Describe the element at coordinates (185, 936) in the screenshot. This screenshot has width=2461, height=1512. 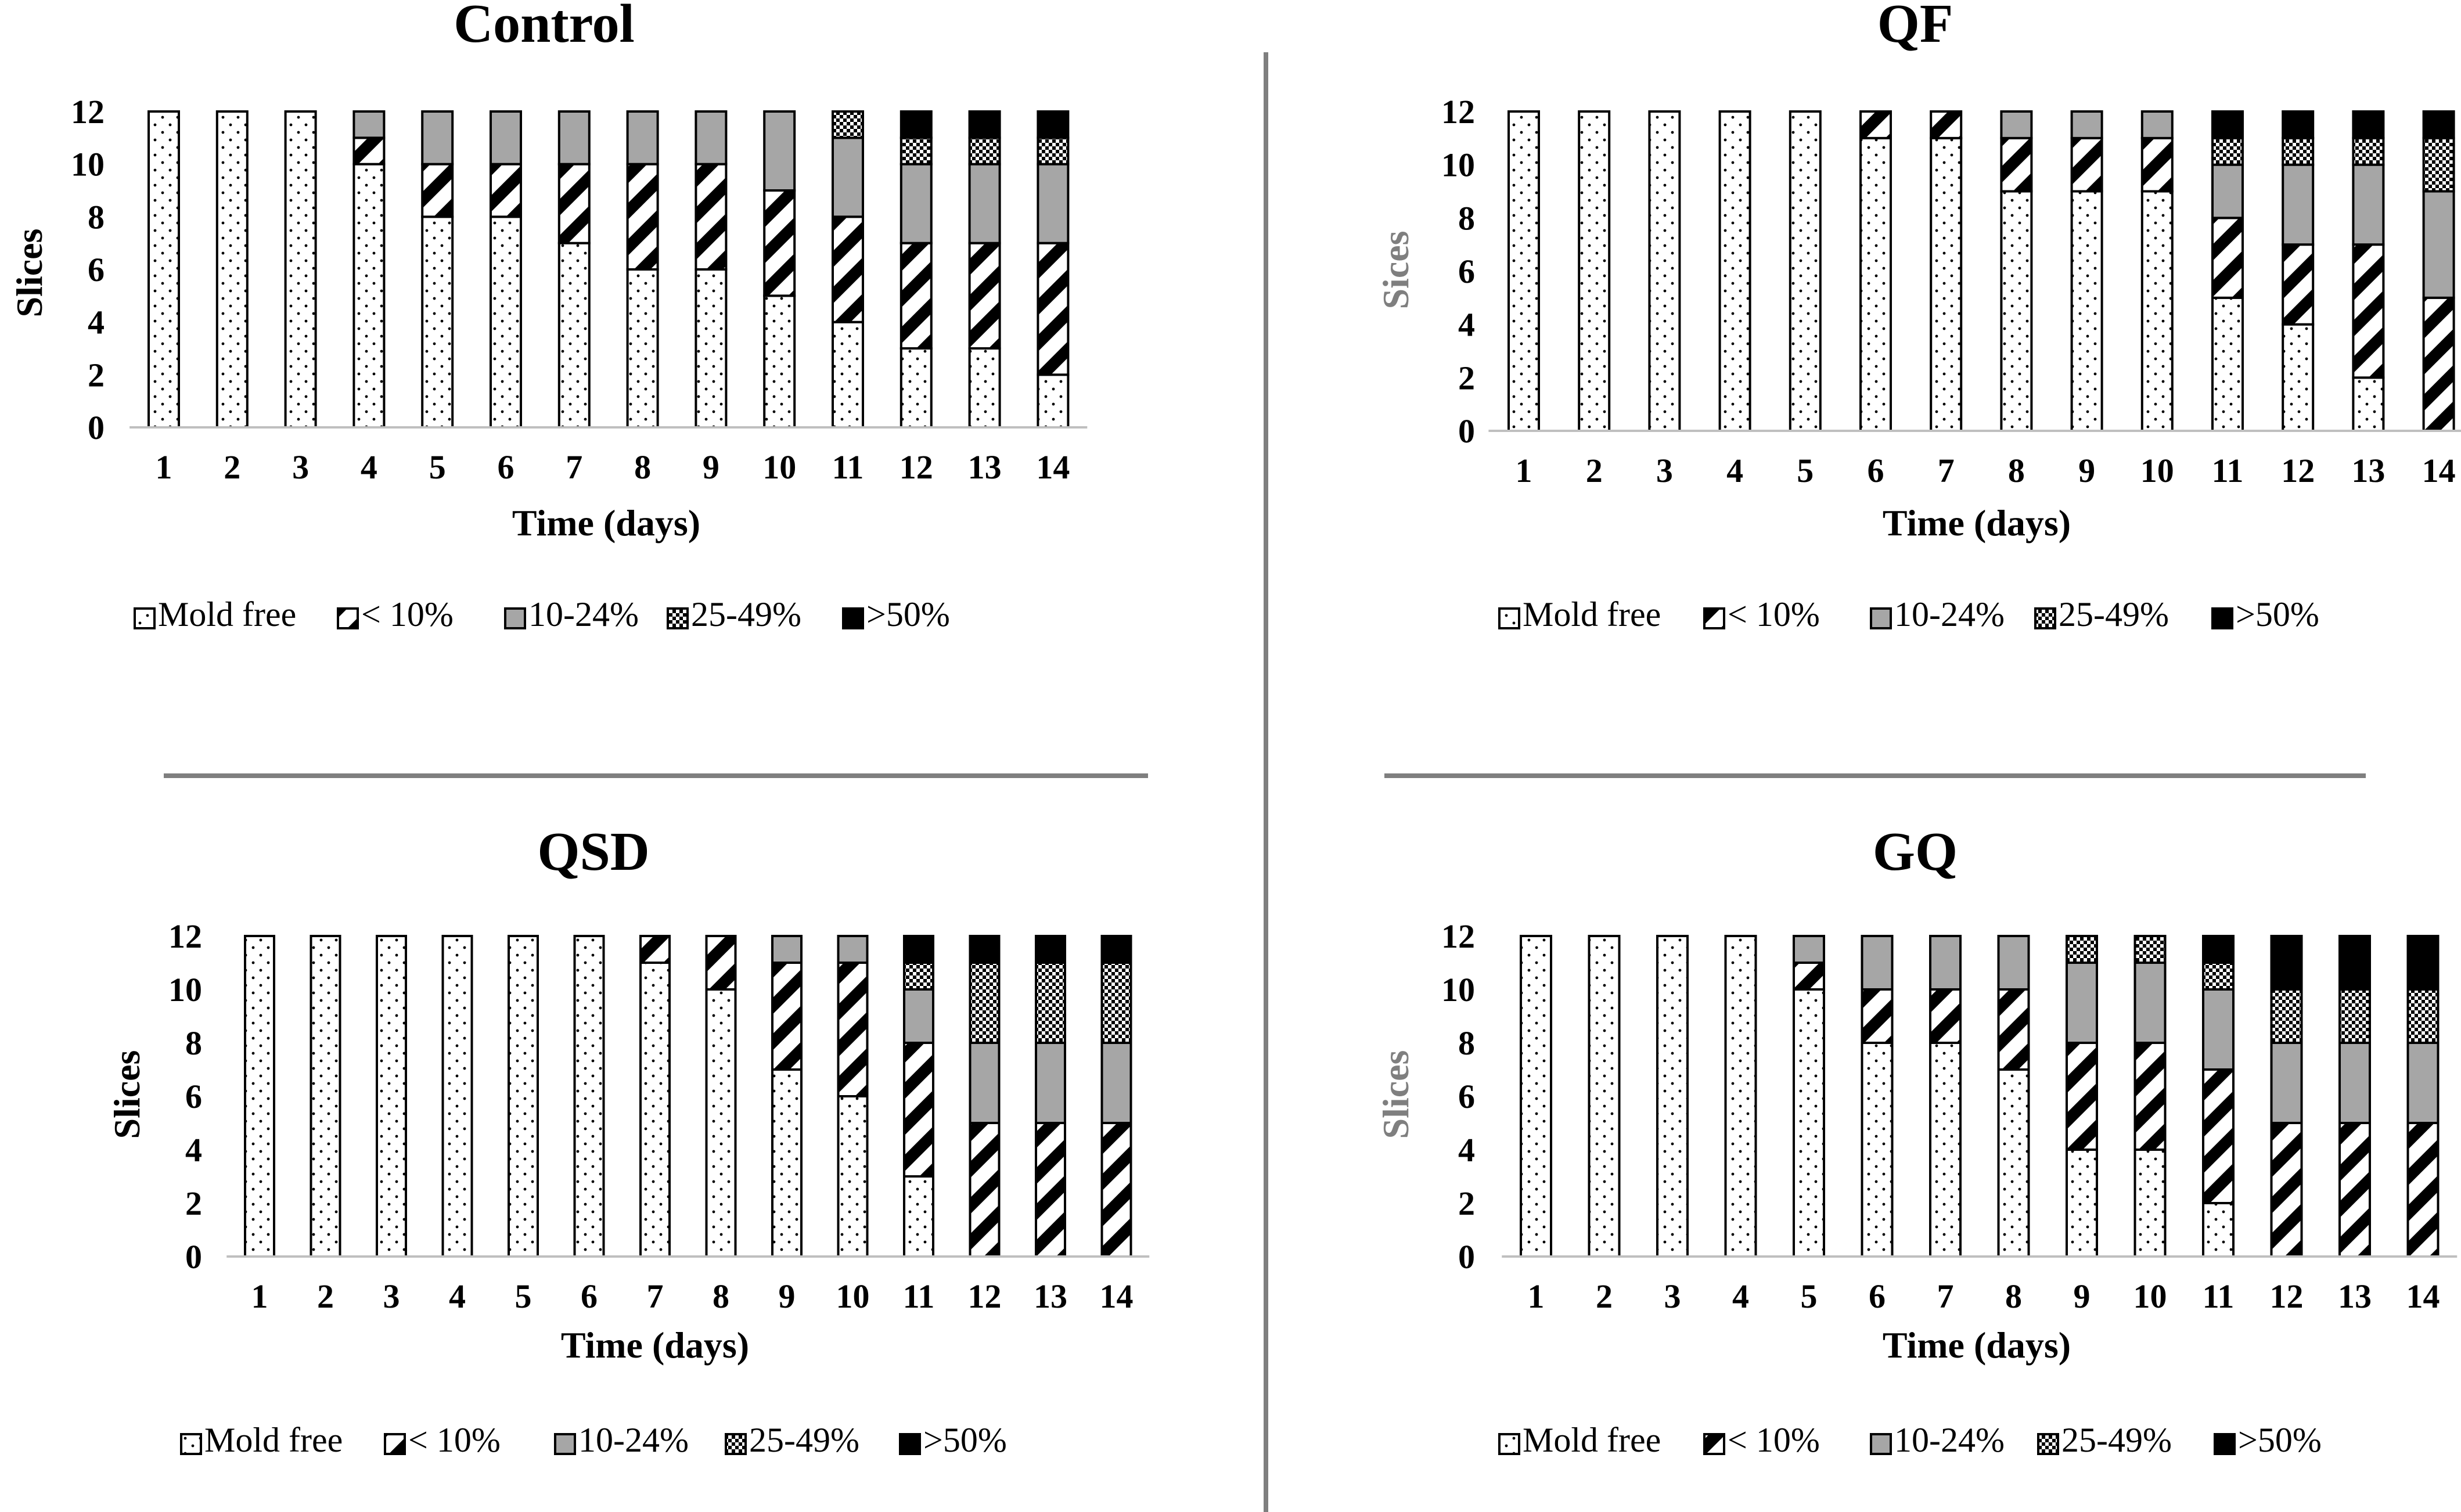
I see `y-tick-label: 12` at that location.